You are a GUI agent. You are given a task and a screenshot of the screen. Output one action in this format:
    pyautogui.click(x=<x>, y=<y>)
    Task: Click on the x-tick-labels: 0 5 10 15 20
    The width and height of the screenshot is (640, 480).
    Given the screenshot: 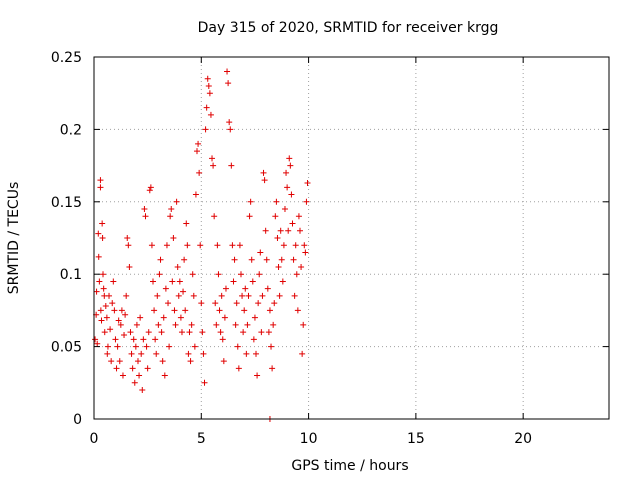 What is the action you would take?
    pyautogui.click(x=311, y=439)
    